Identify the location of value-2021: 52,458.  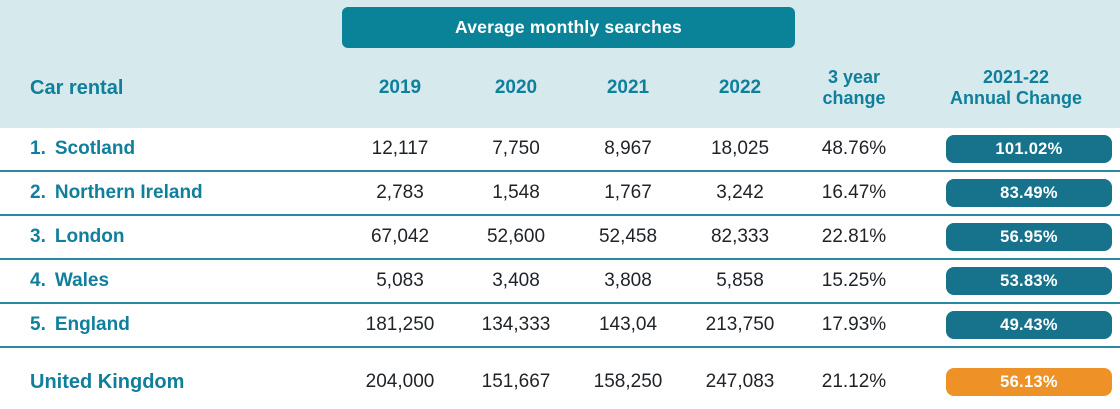
(628, 236).